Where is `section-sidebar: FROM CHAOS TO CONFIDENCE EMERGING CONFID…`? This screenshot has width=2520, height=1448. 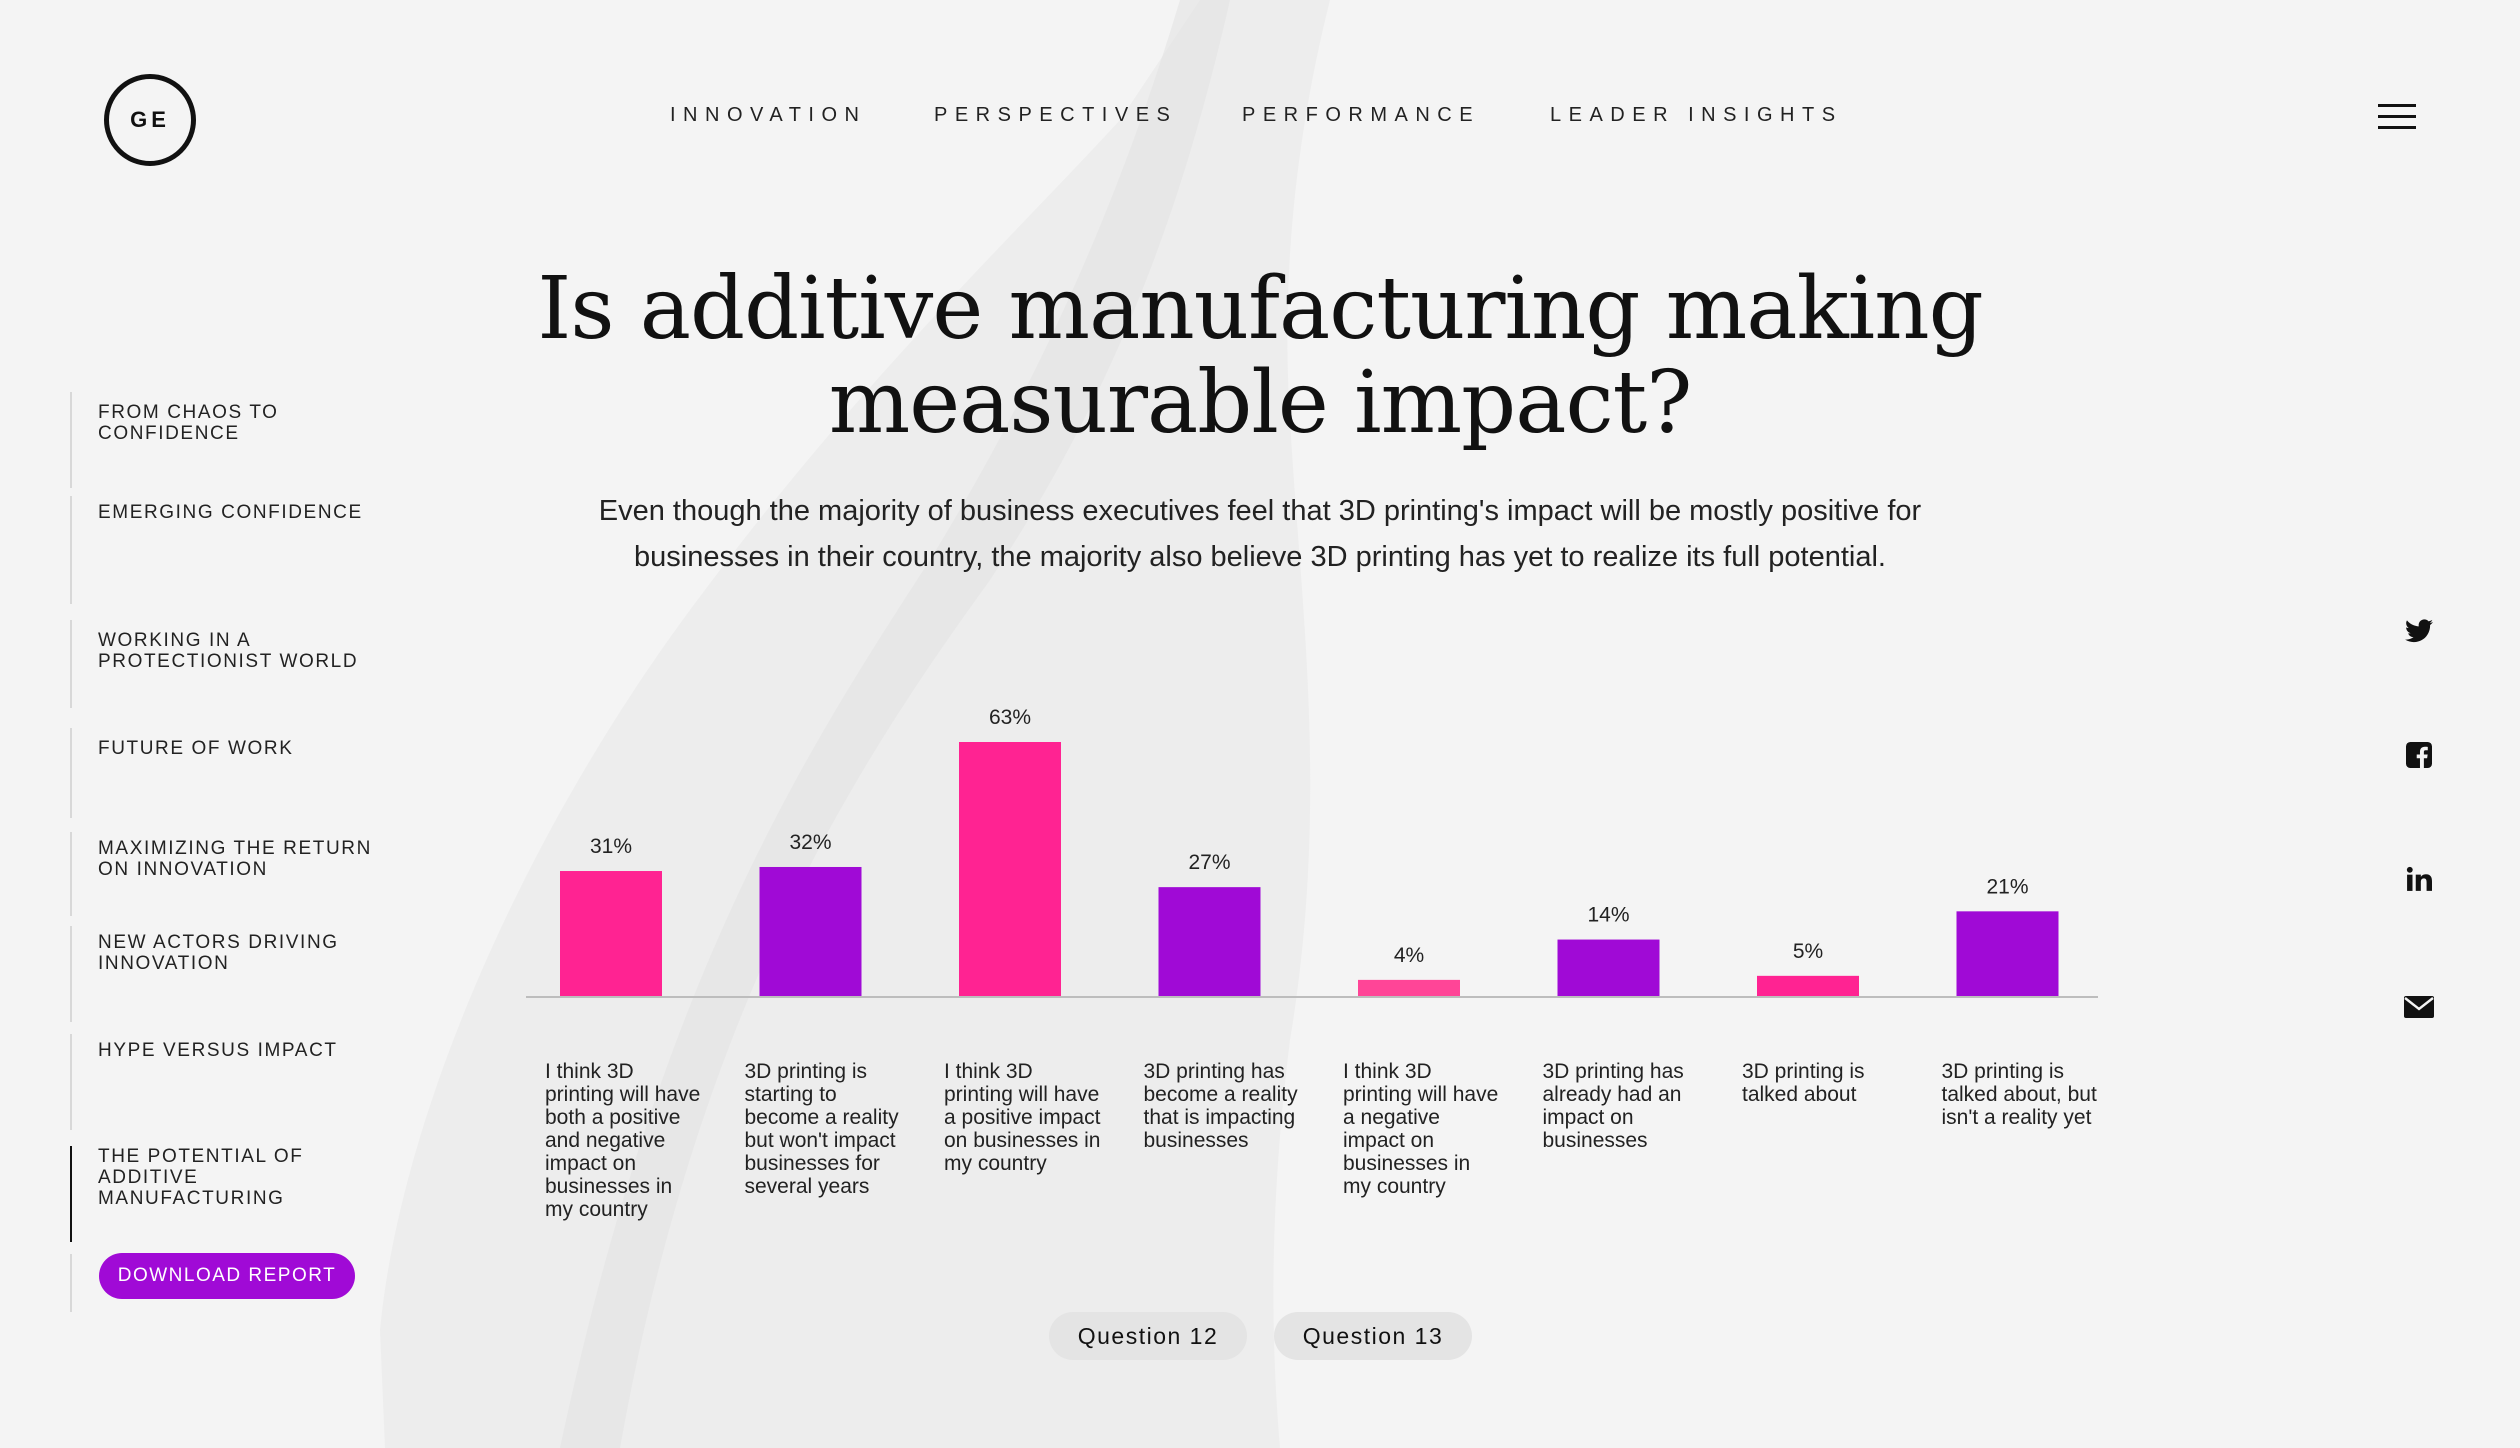
section-sidebar: FROM CHAOS TO CONFIDENCE EMERGING CONFID… is located at coordinates (230, 852).